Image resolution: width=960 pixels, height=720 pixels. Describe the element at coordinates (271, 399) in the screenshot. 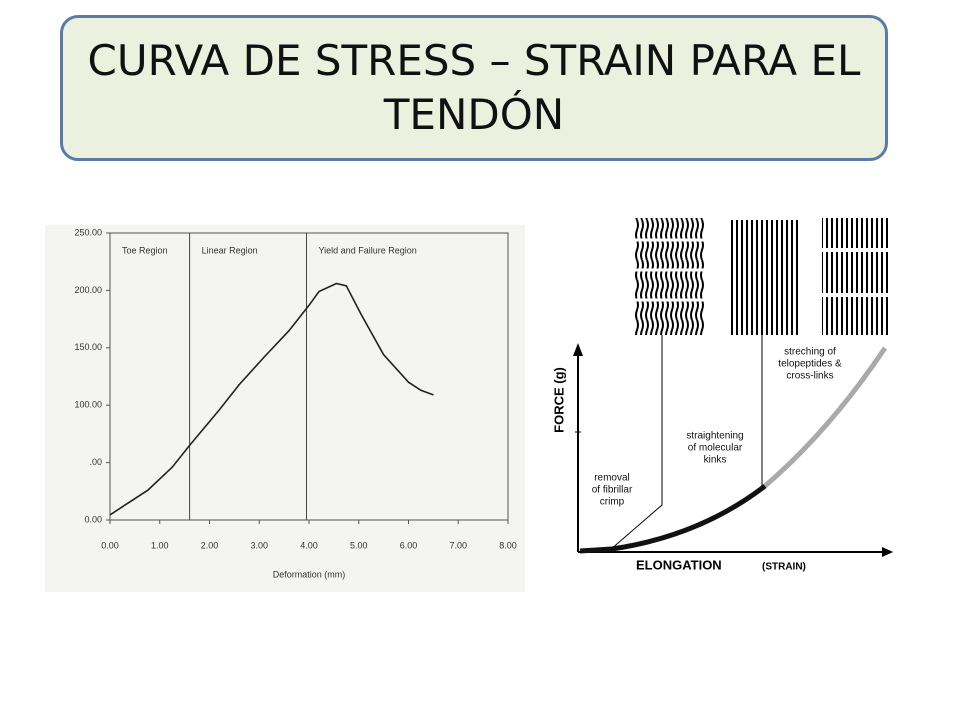

I see `data-line` at that location.